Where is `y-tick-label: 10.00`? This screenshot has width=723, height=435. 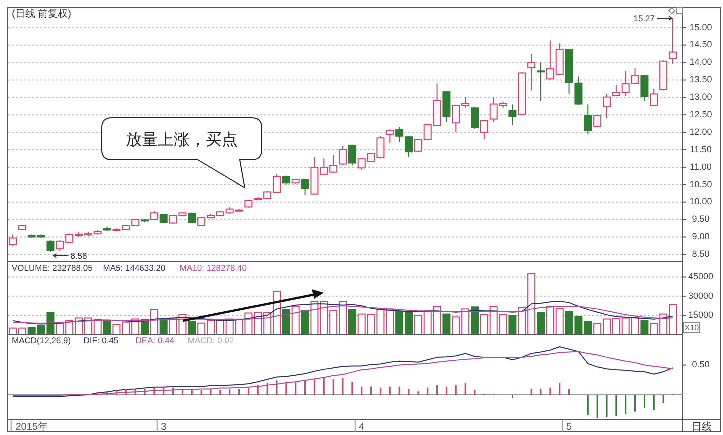
y-tick-label: 10.00 is located at coordinates (701, 201).